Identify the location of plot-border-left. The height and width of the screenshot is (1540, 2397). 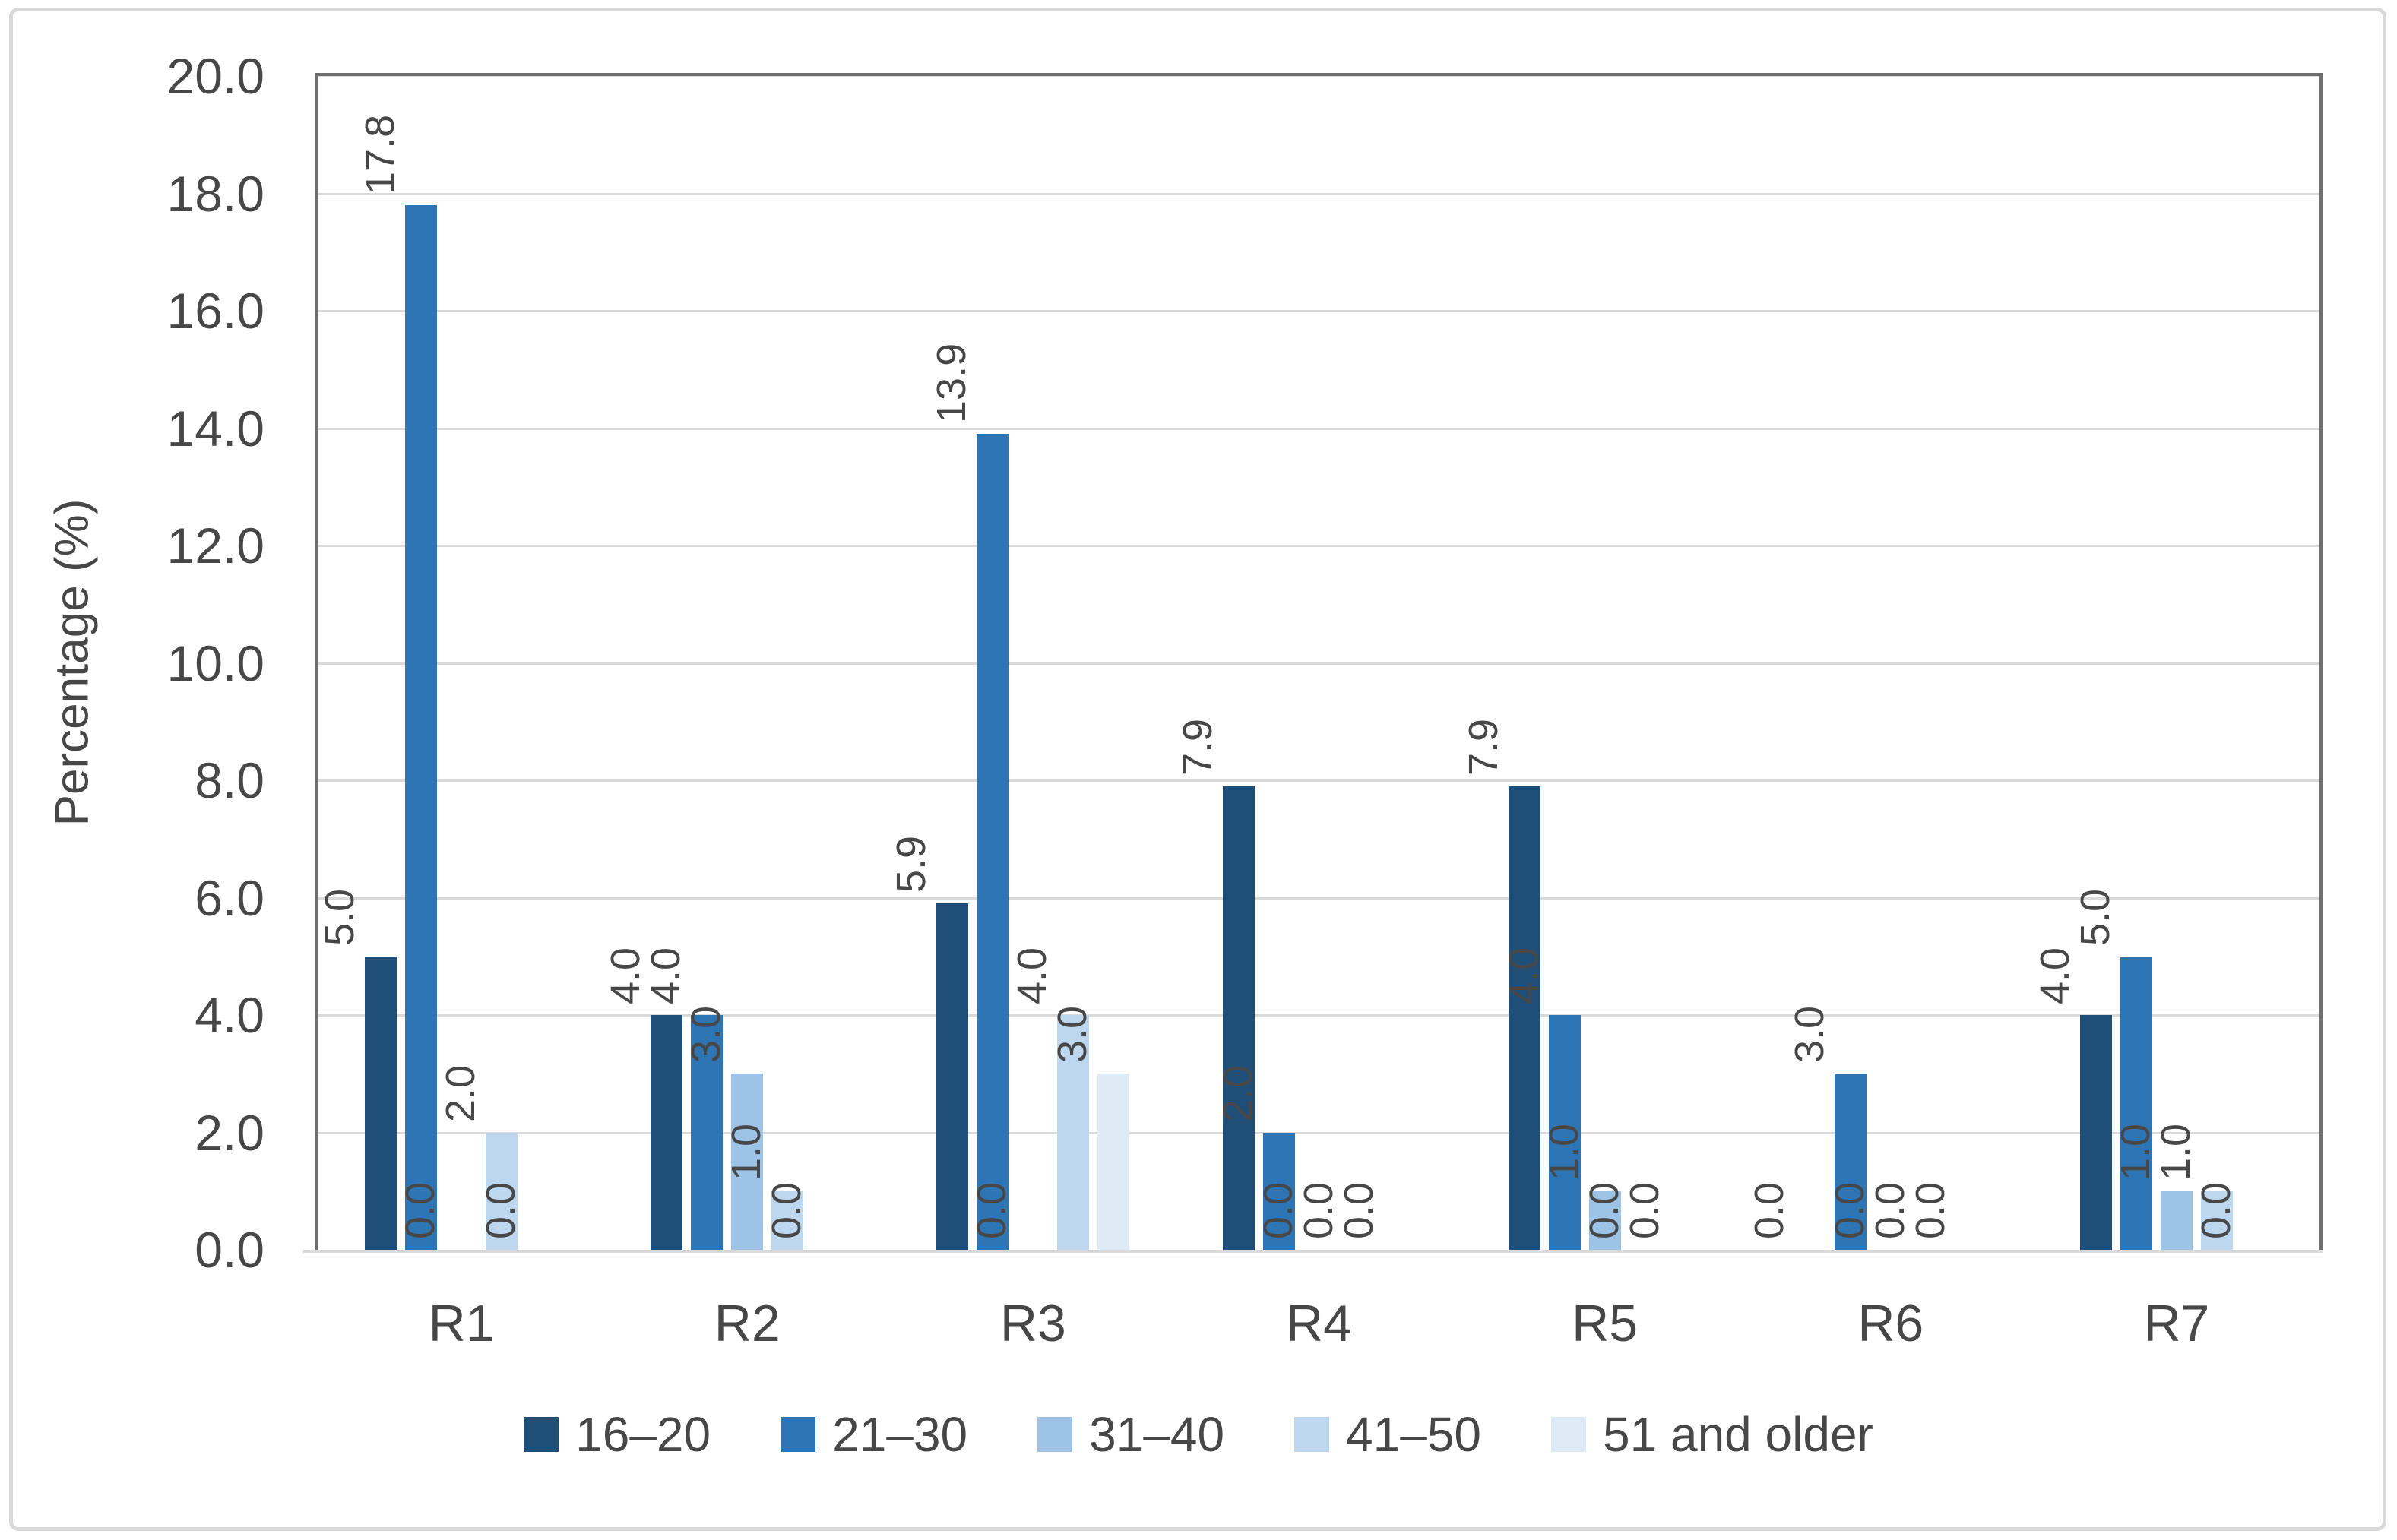
(316, 661).